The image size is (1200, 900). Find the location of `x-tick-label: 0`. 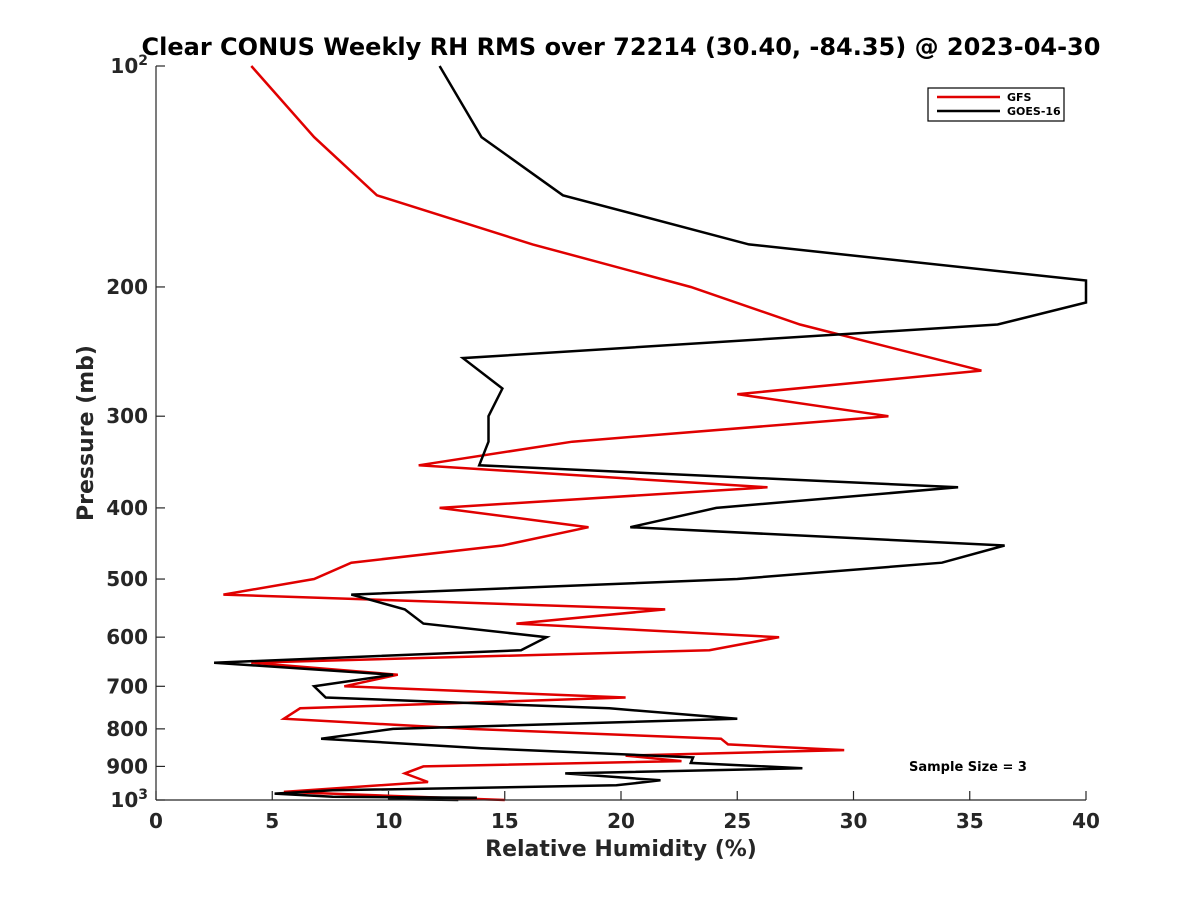

x-tick-label: 0 is located at coordinates (156, 821).